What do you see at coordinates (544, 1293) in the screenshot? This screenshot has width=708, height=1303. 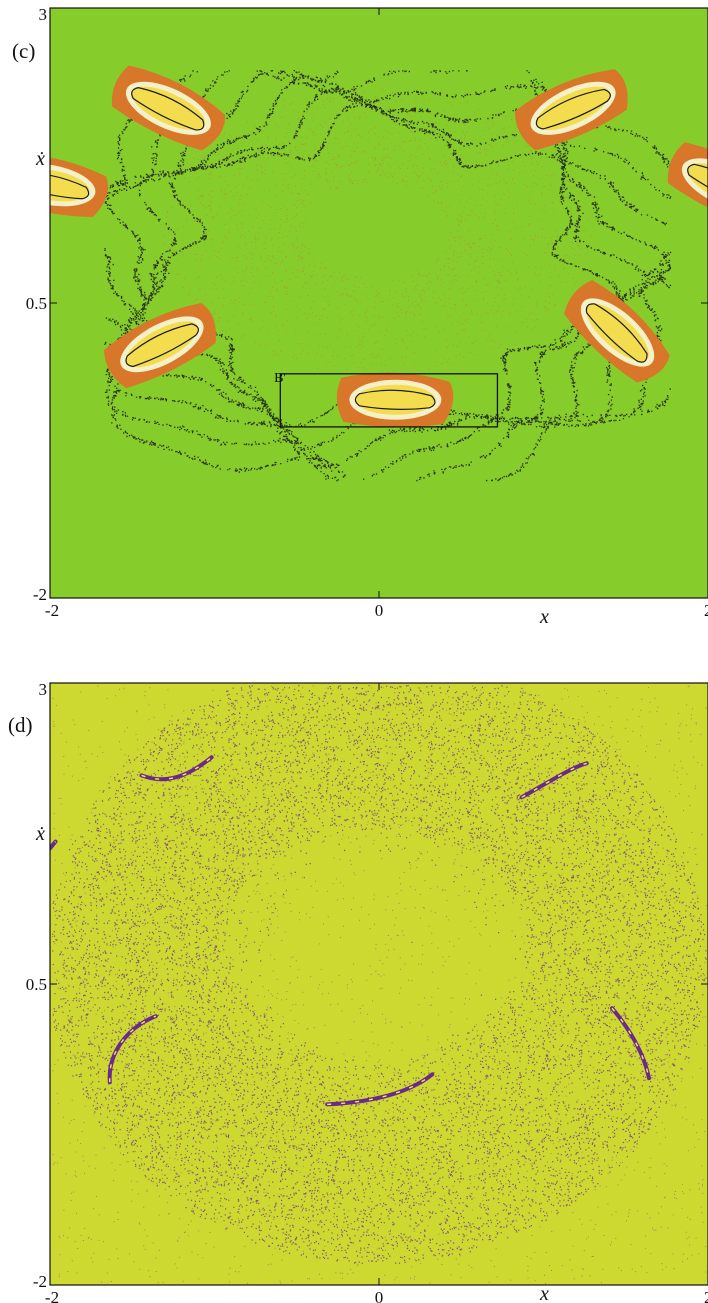 I see `panel-d-xlabel: x` at bounding box center [544, 1293].